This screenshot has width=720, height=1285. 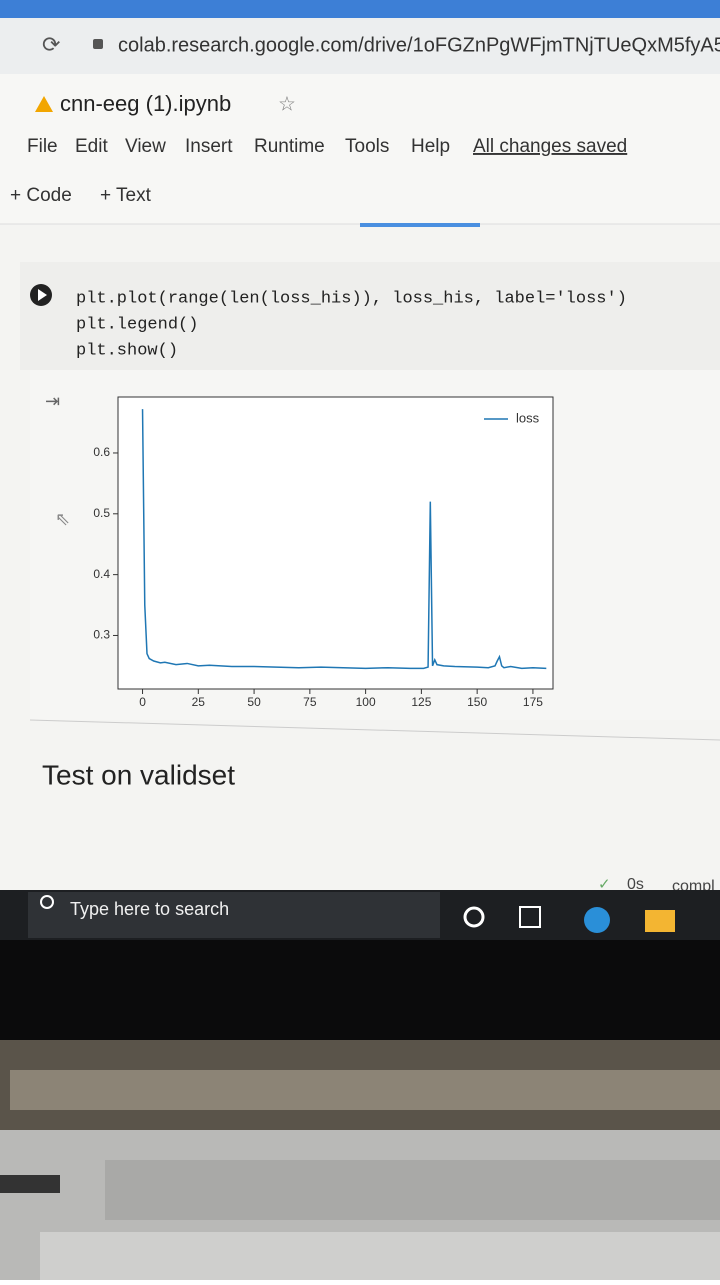 What do you see at coordinates (360, 9) in the screenshot?
I see `tab-strip` at bounding box center [360, 9].